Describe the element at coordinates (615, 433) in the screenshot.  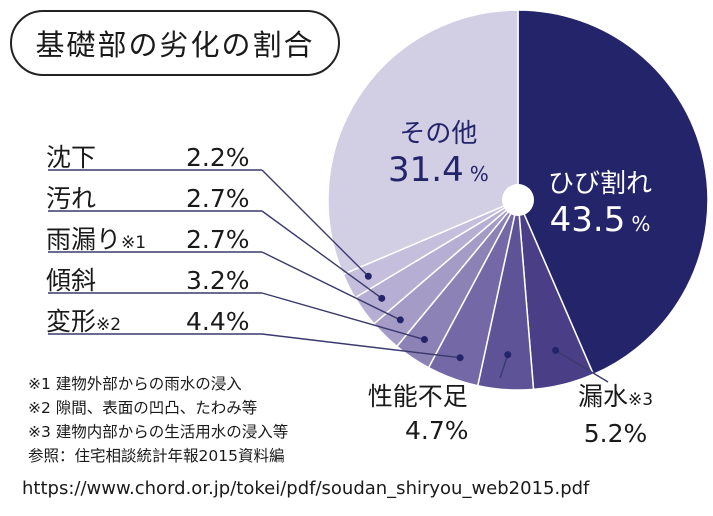
I see `label-rousui-value: 5.2%` at that location.